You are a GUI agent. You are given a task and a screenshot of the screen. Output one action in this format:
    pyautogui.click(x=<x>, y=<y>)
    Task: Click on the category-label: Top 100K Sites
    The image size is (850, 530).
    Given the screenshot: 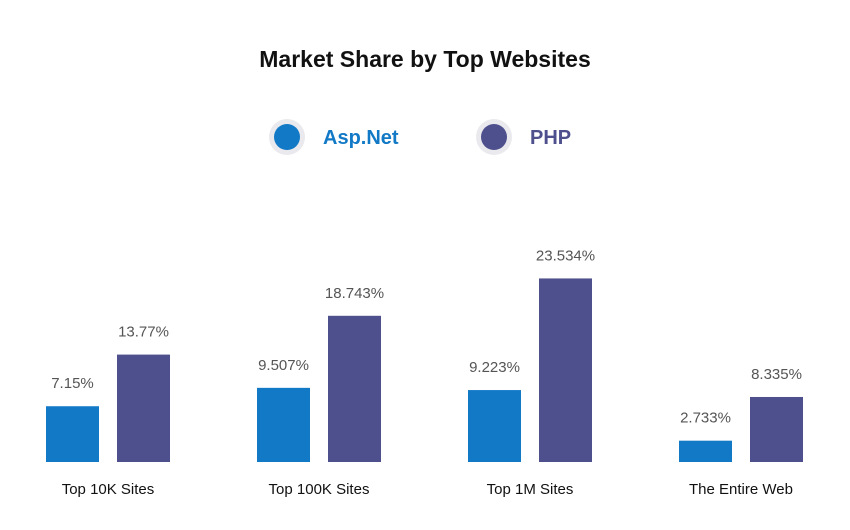 What is the action you would take?
    pyautogui.click(x=319, y=489)
    